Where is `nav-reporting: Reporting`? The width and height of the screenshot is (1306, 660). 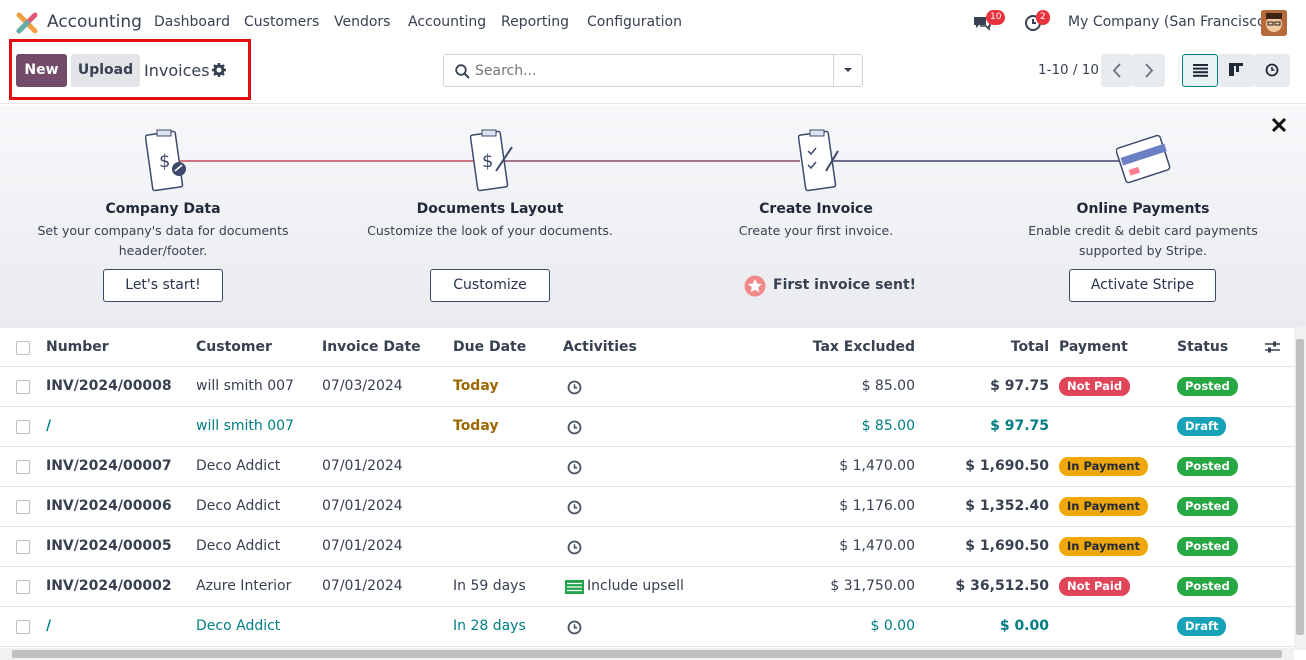 nav-reporting: Reporting is located at coordinates (535, 22).